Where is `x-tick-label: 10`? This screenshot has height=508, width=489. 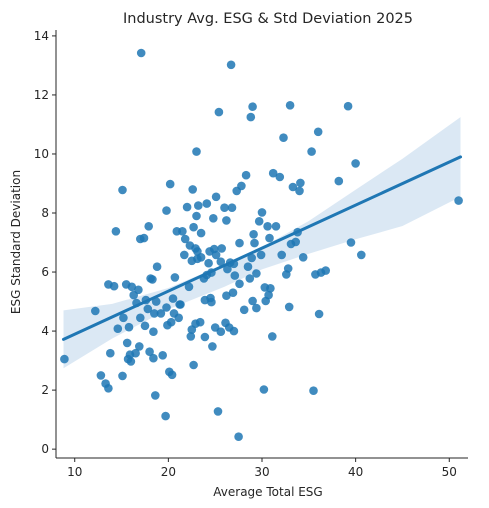 x-tick-label: 10 is located at coordinates (74, 472).